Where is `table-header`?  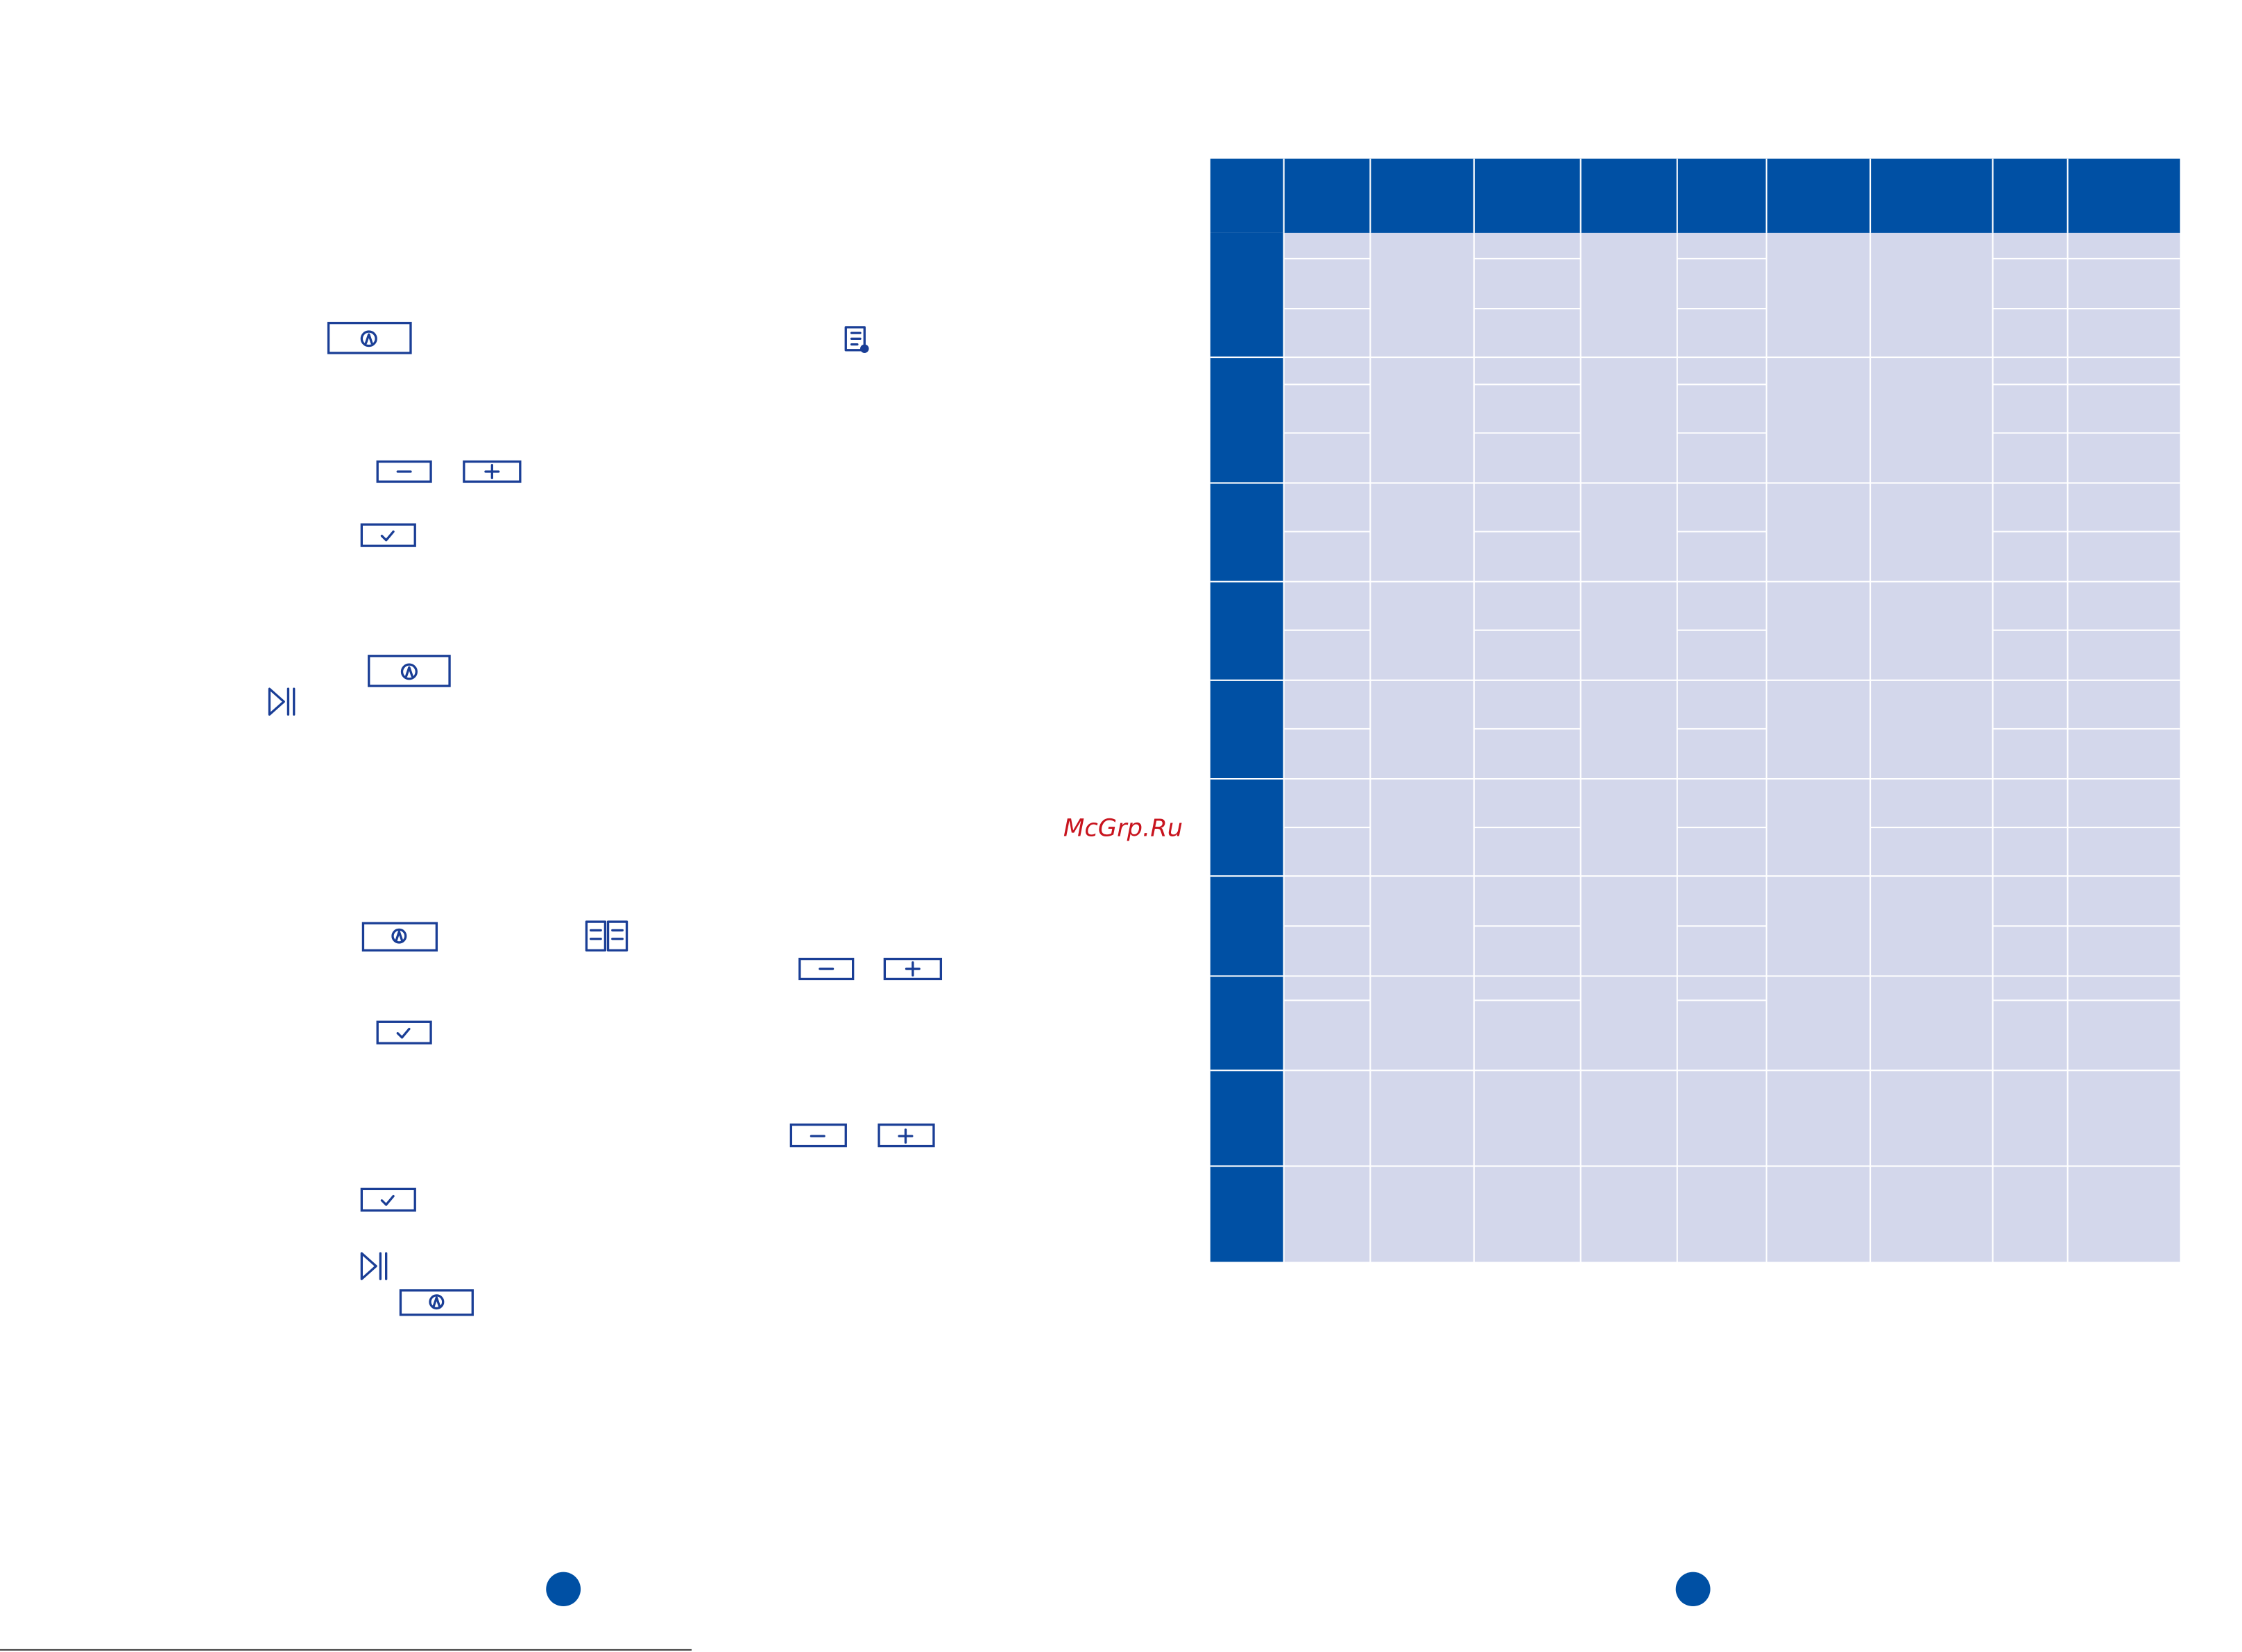
table-header is located at coordinates (1695, 195).